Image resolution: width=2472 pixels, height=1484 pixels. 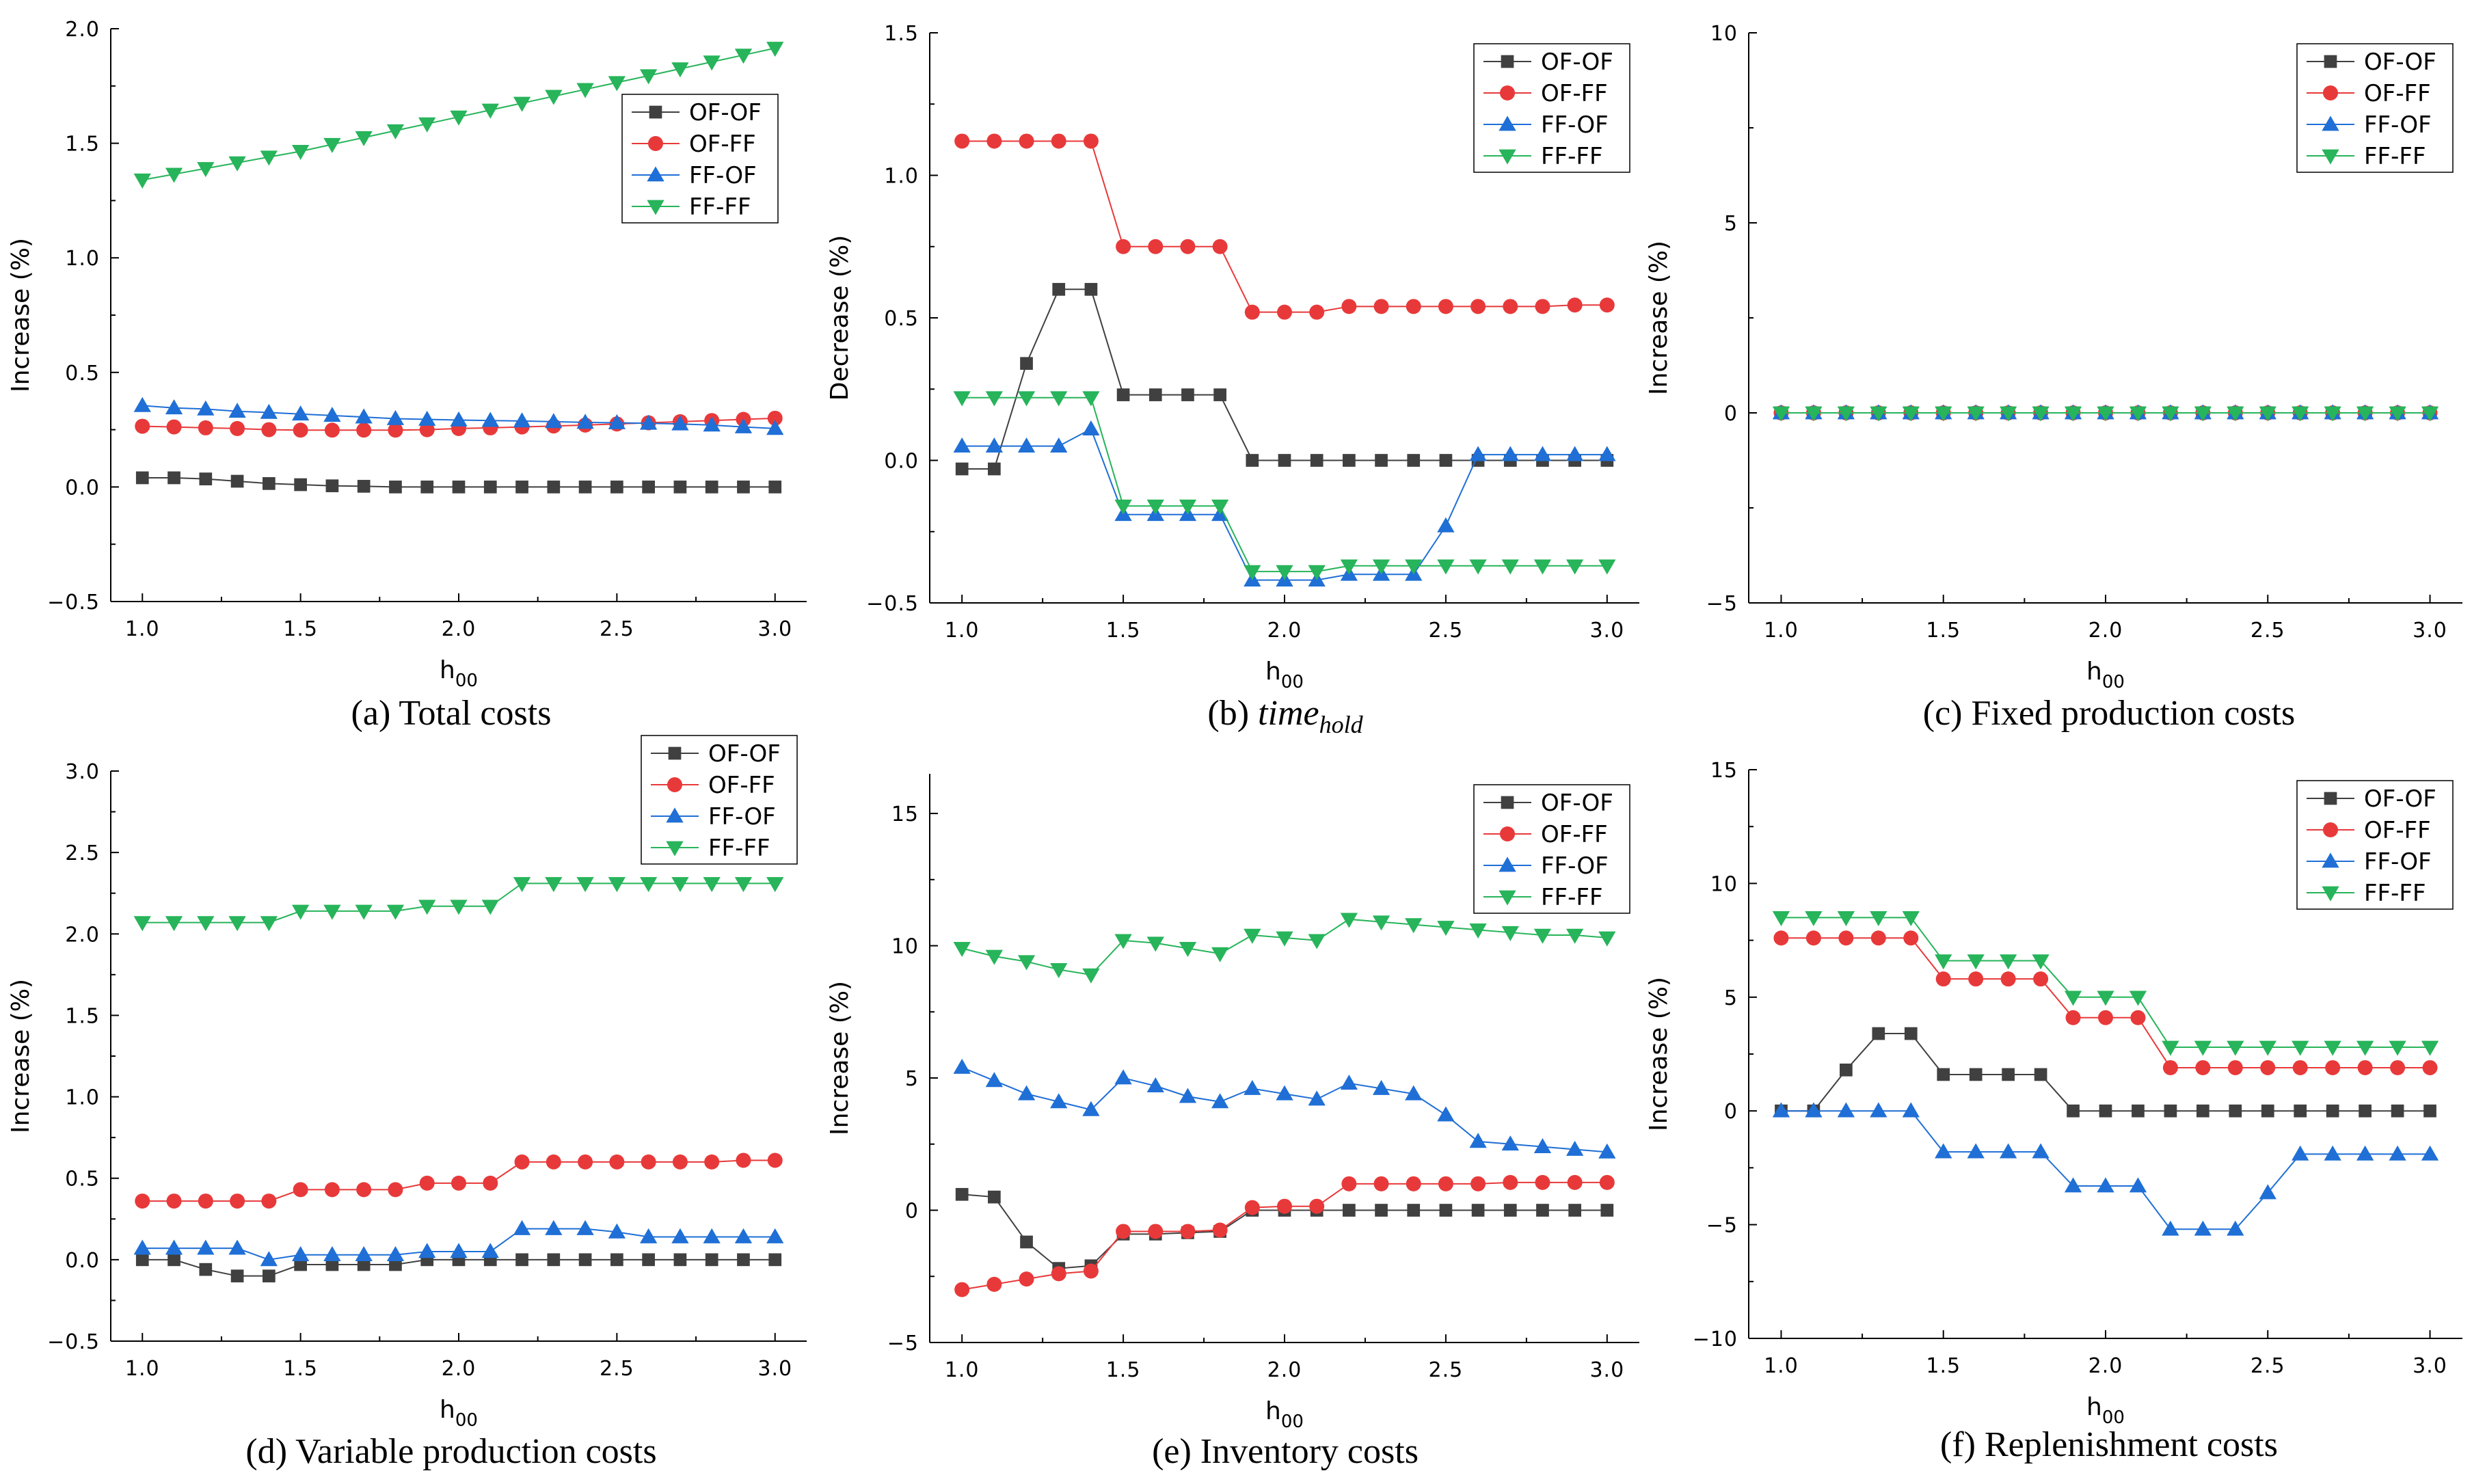 I want to click on caption-text: (f) Replenishment costs, so click(x=2109, y=1445).